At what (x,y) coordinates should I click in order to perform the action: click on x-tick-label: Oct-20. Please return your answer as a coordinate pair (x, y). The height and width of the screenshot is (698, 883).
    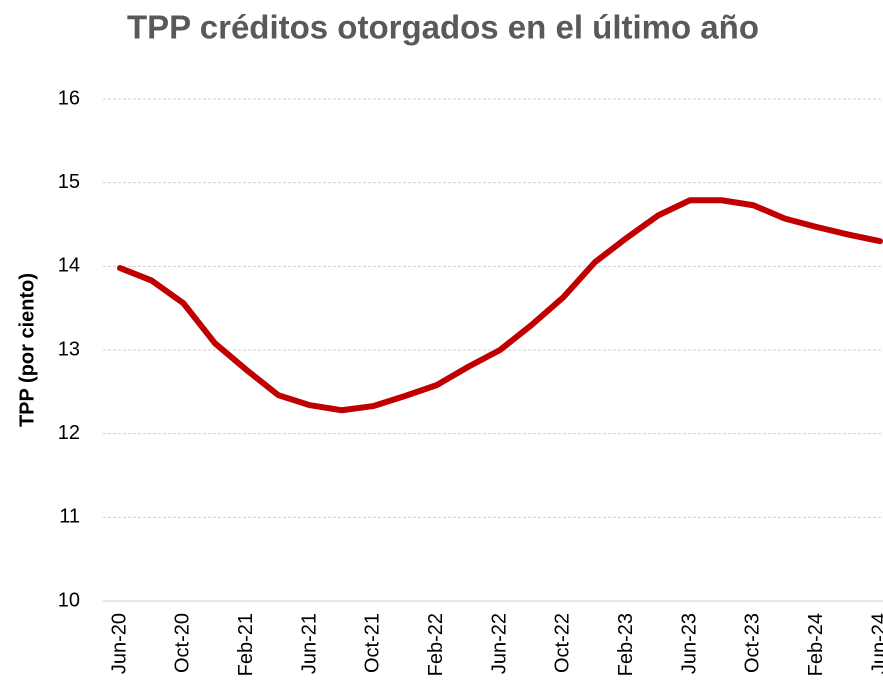
    Looking at the image, I should click on (183, 643).